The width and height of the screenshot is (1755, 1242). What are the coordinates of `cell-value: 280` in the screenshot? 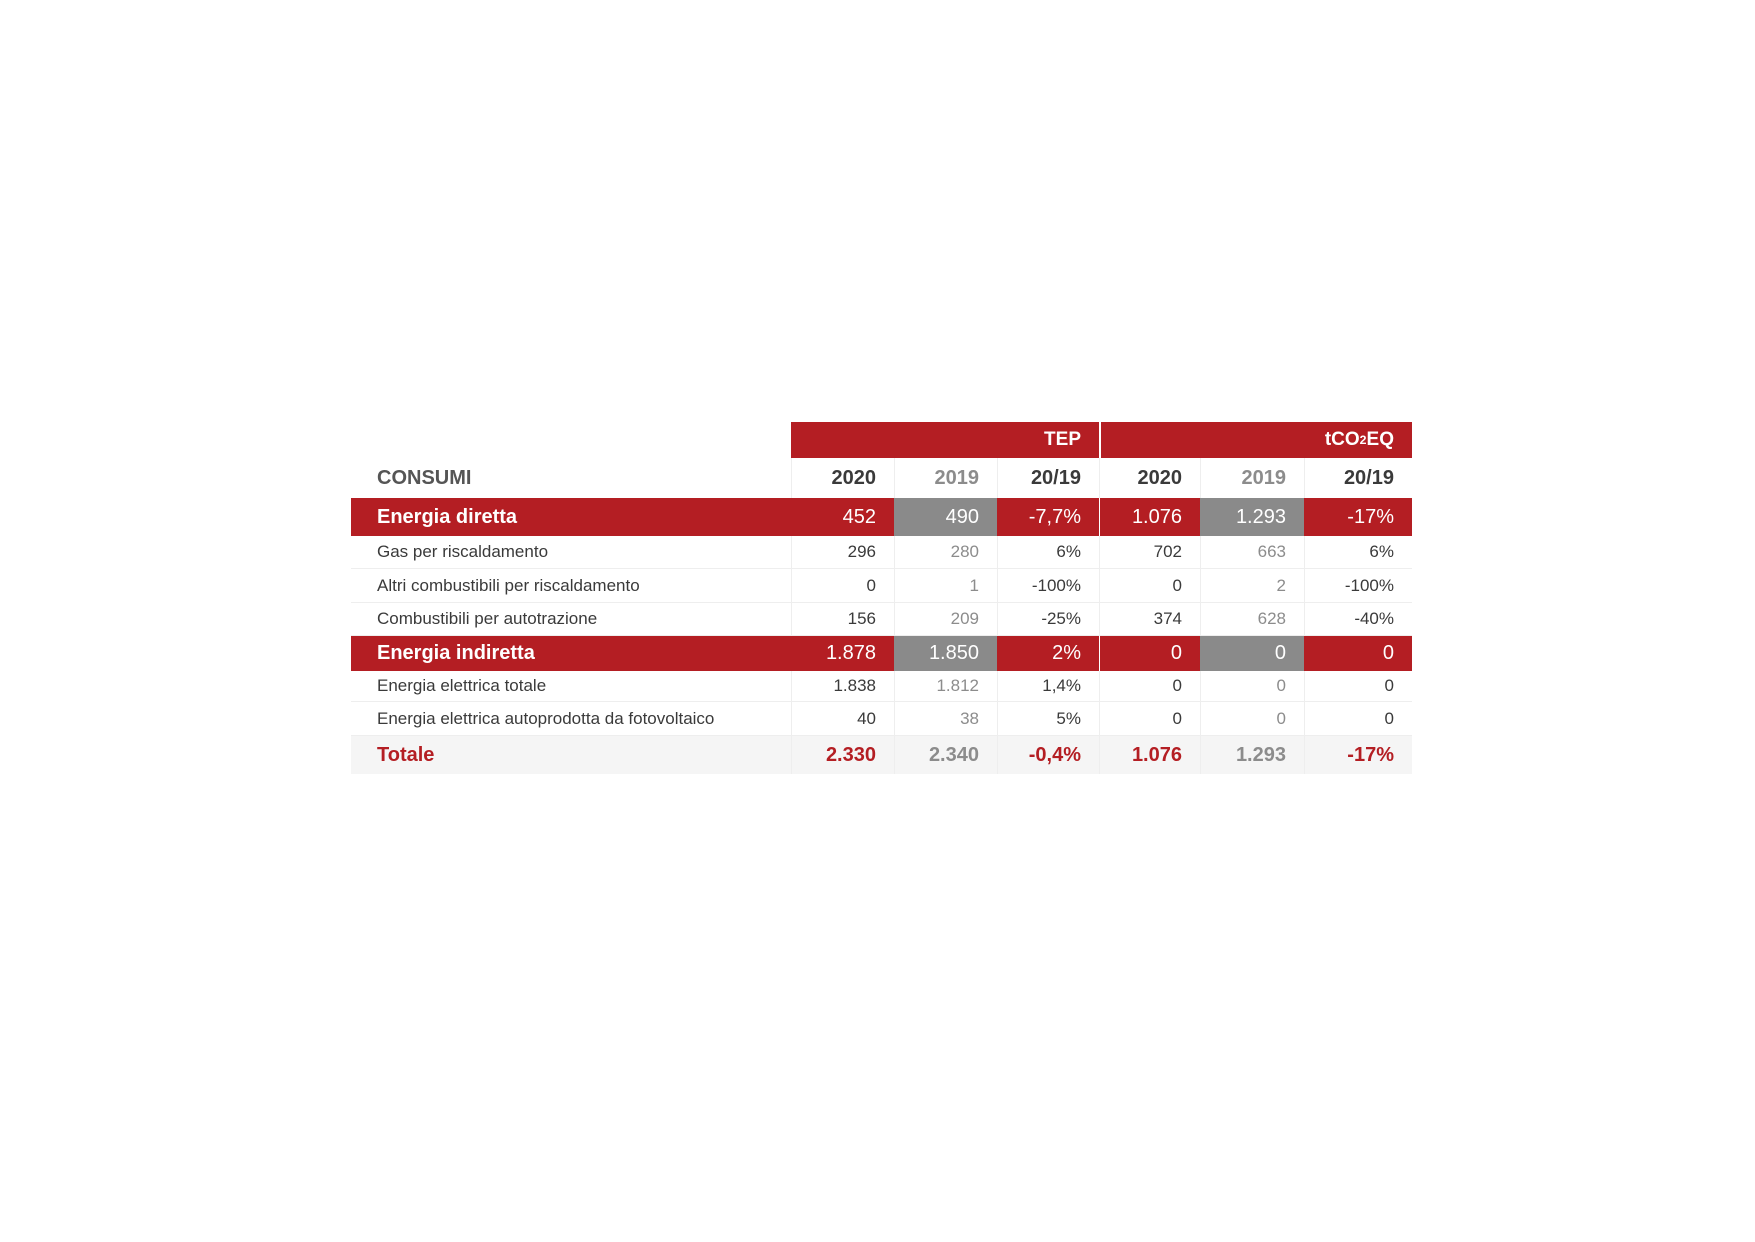 It's located at (945, 552).